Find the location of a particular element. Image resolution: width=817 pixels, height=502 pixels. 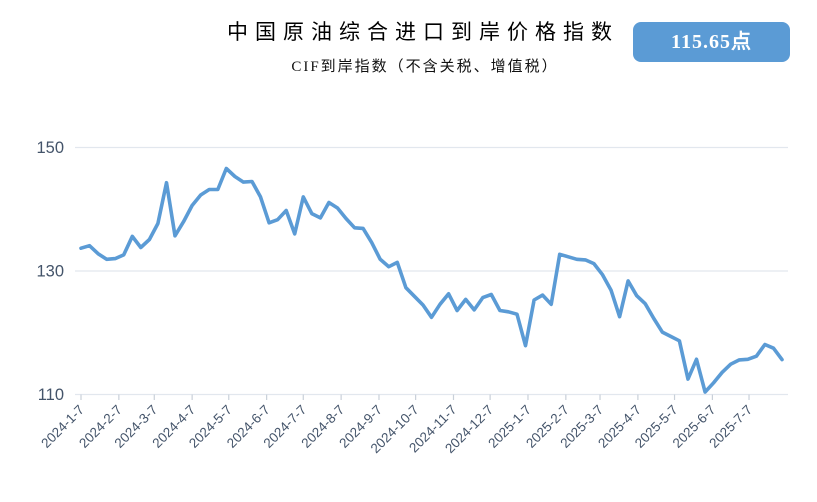

latest-value-badge: 115.65点 is located at coordinates (711, 42).